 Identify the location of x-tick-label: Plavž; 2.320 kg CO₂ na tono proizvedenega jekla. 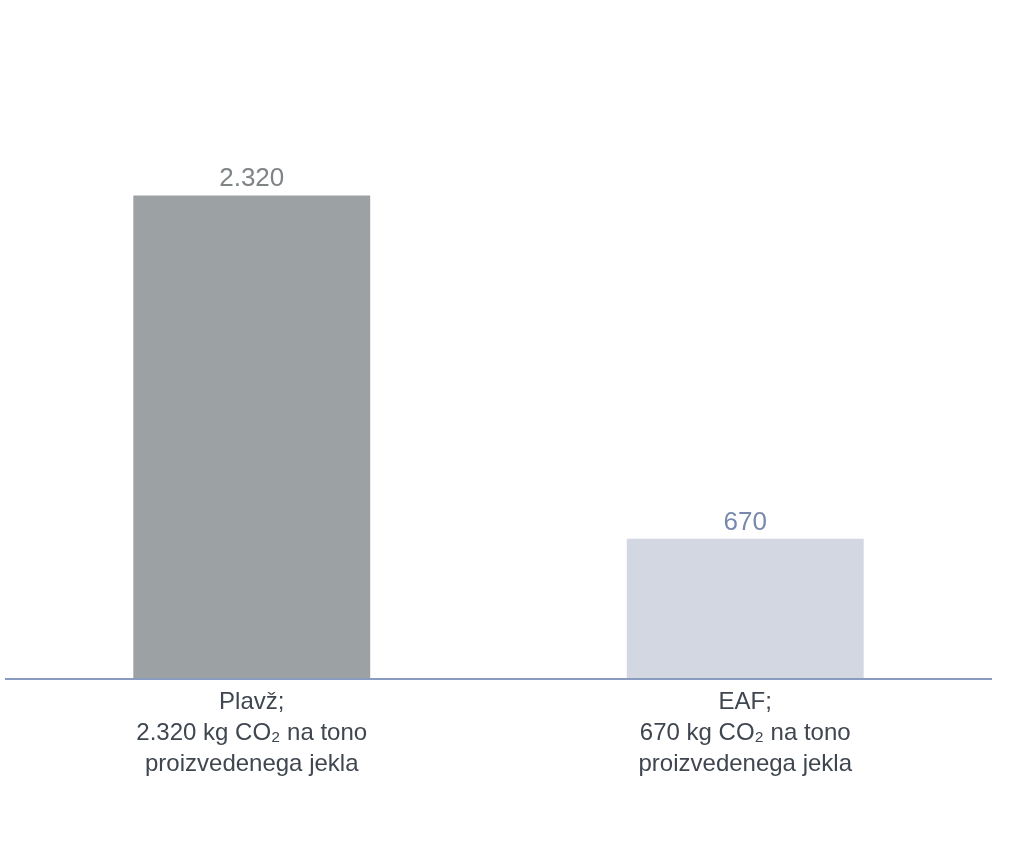
(252, 731).